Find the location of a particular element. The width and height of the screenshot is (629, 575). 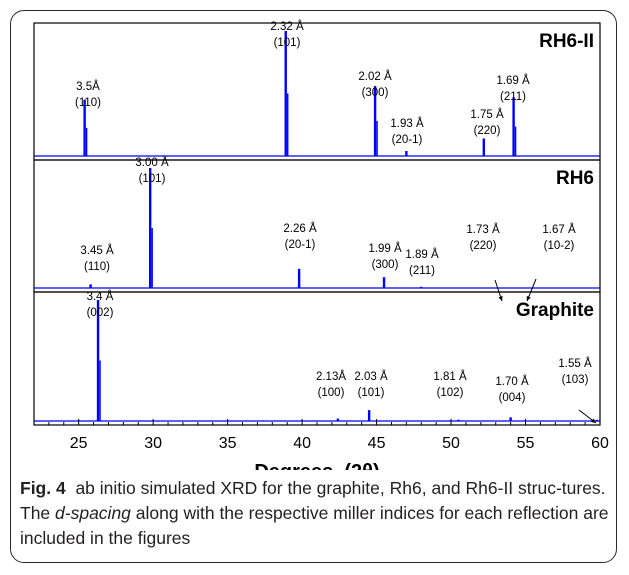

peak-d-spacing-label: 2.02 Å is located at coordinates (375, 76).